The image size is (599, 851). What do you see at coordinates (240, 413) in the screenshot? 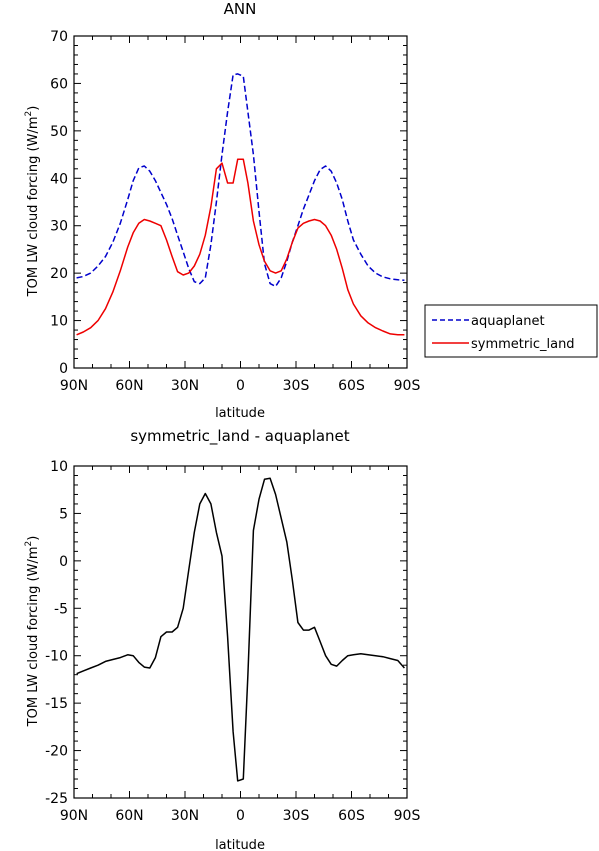
I see `x-axis-label-top: latitude` at bounding box center [240, 413].